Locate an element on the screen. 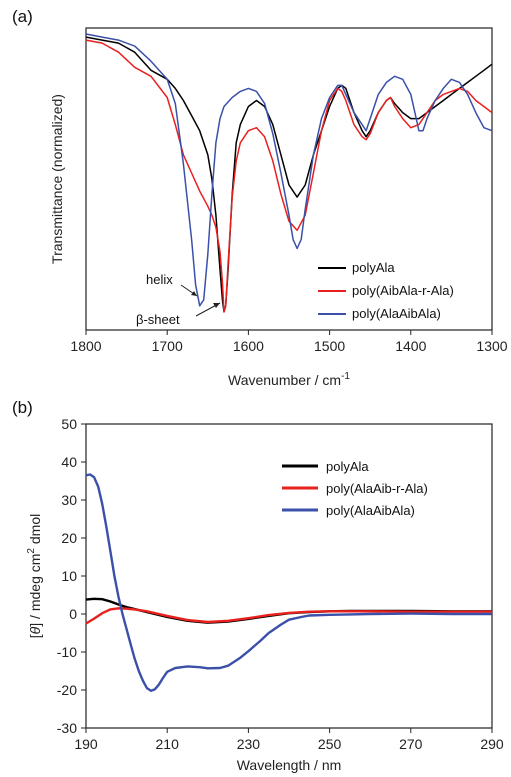  y-axis-title-b: [θ] / mdeg cm2 dmol is located at coordinates (34, 576).